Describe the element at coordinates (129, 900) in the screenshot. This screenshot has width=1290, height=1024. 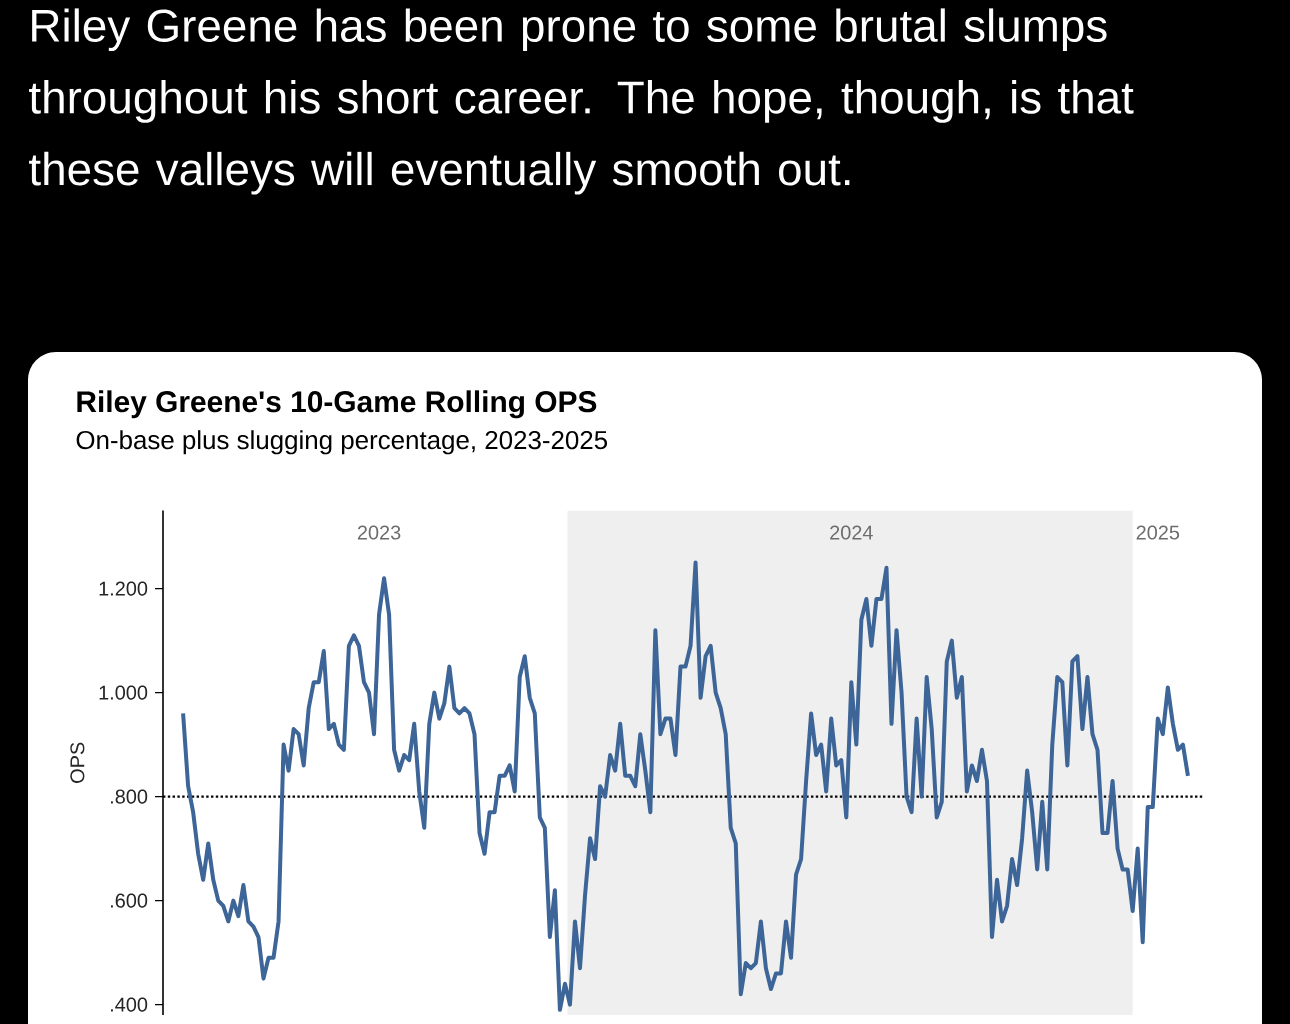
I see `y-tick-label: .600` at that location.